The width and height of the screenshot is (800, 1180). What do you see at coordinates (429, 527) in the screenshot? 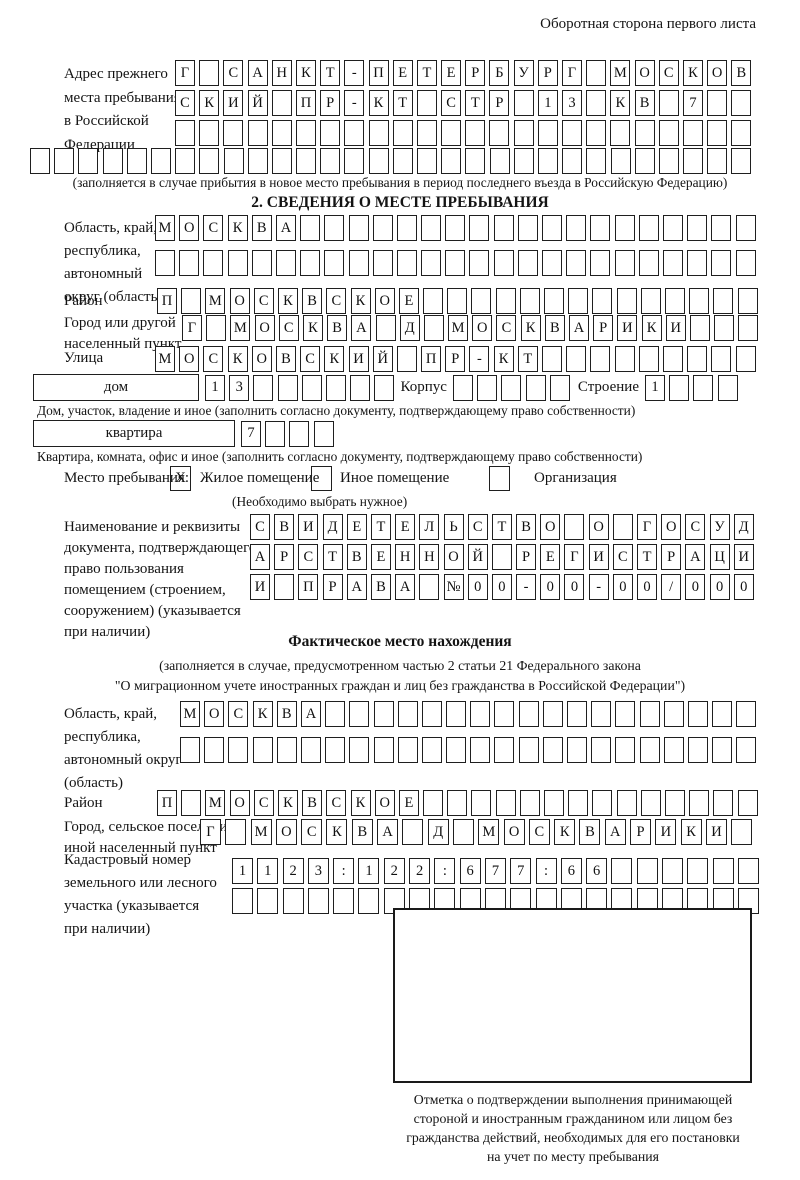
I see `char-cell: Л` at bounding box center [429, 527].